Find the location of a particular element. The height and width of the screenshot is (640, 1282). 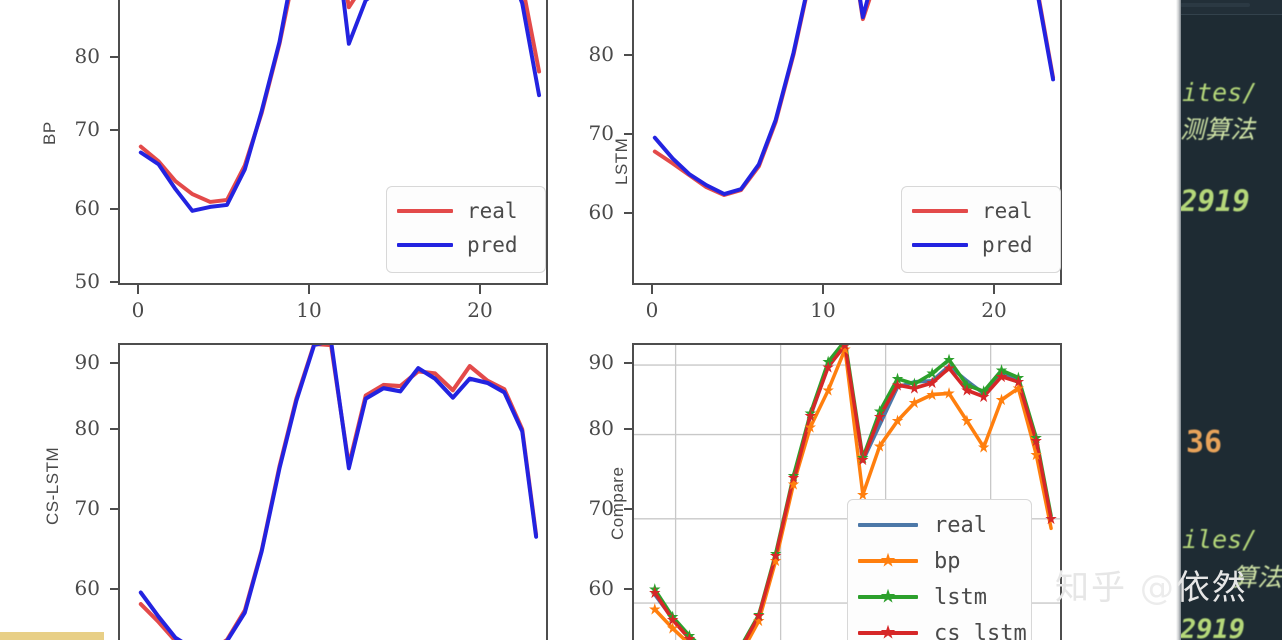

panel-cs-lstm-ytick-60: 60 is located at coordinates (87, 588).